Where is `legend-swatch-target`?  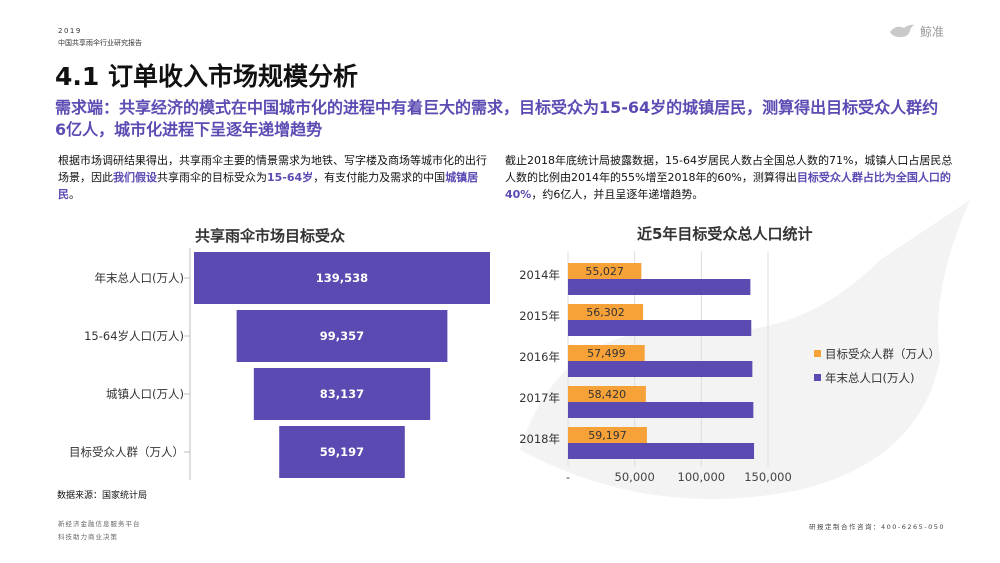
legend-swatch-target is located at coordinates (817, 353).